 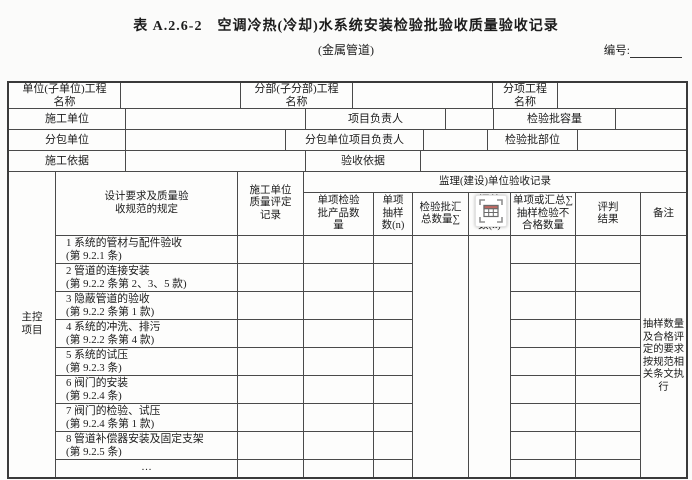 I want to click on table-selection-icon, so click(x=490, y=211).